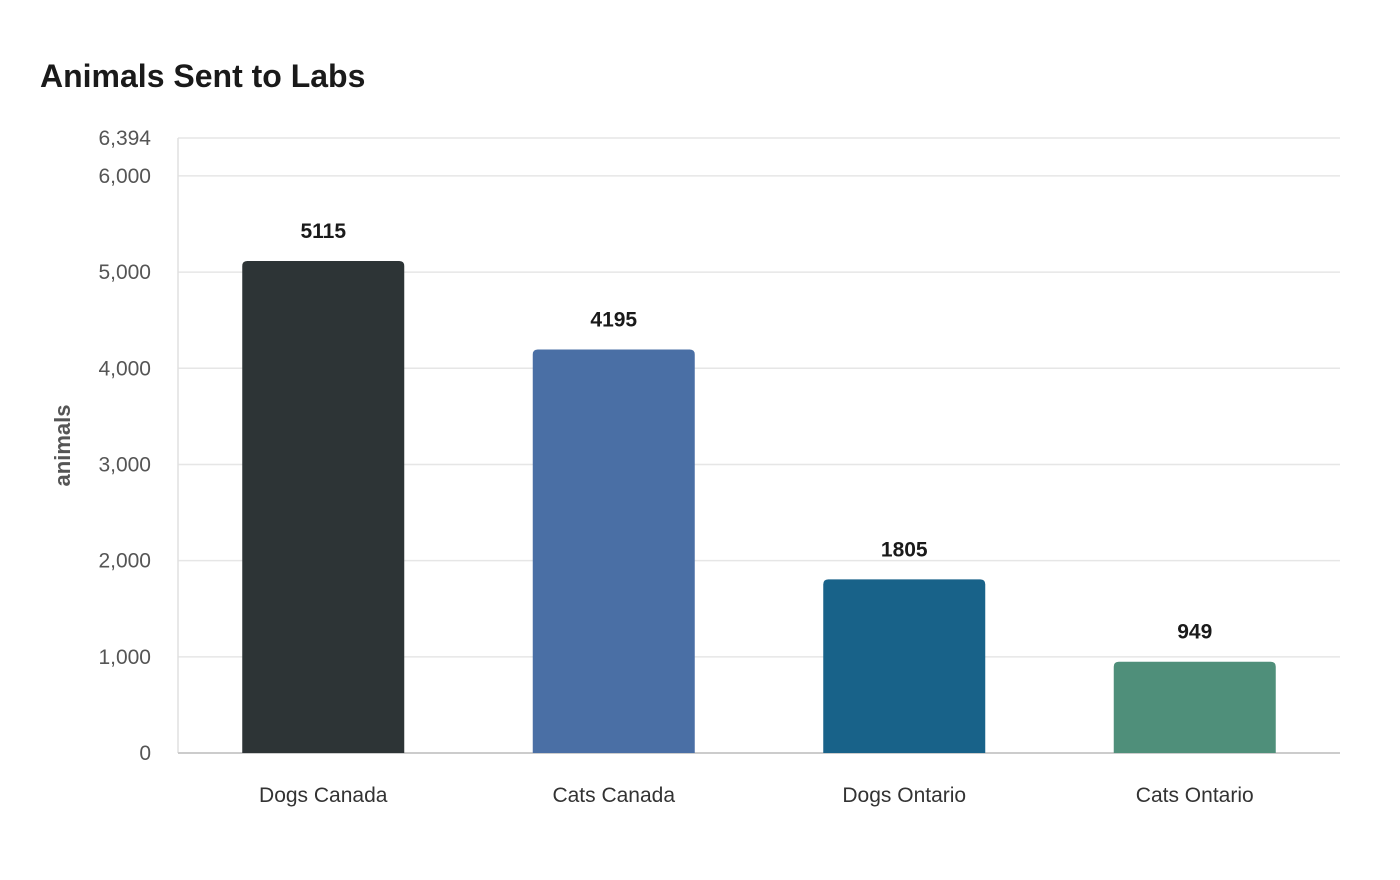  Describe the element at coordinates (124, 657) in the screenshot. I see `y-tick-label: 1,000` at that location.